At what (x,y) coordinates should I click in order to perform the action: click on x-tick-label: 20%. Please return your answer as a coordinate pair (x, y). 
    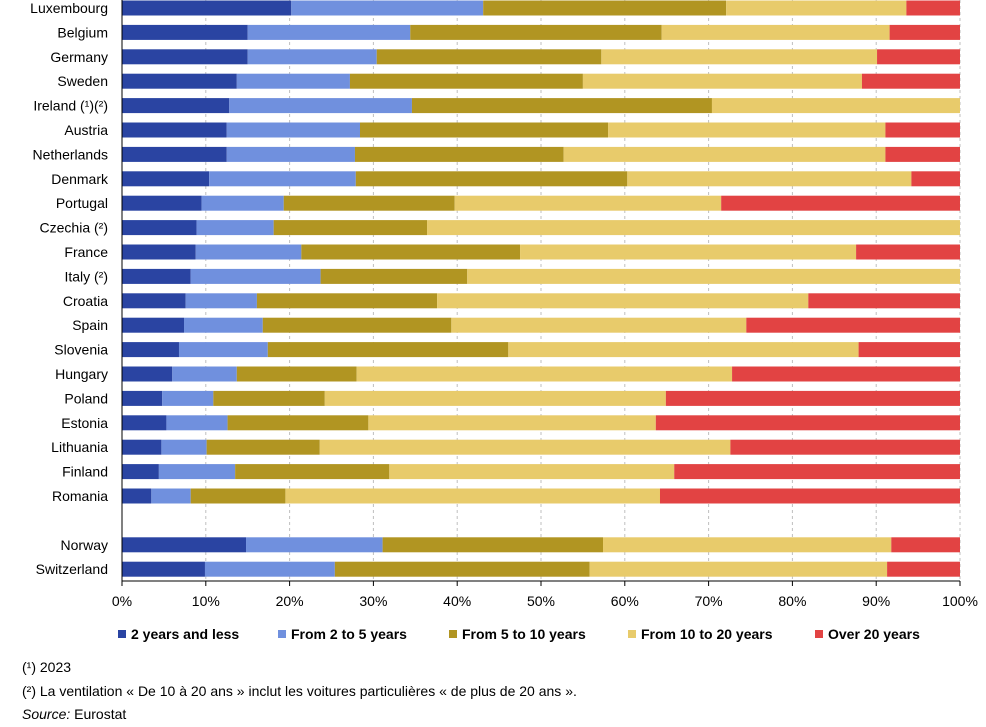
    Looking at the image, I should click on (290, 601).